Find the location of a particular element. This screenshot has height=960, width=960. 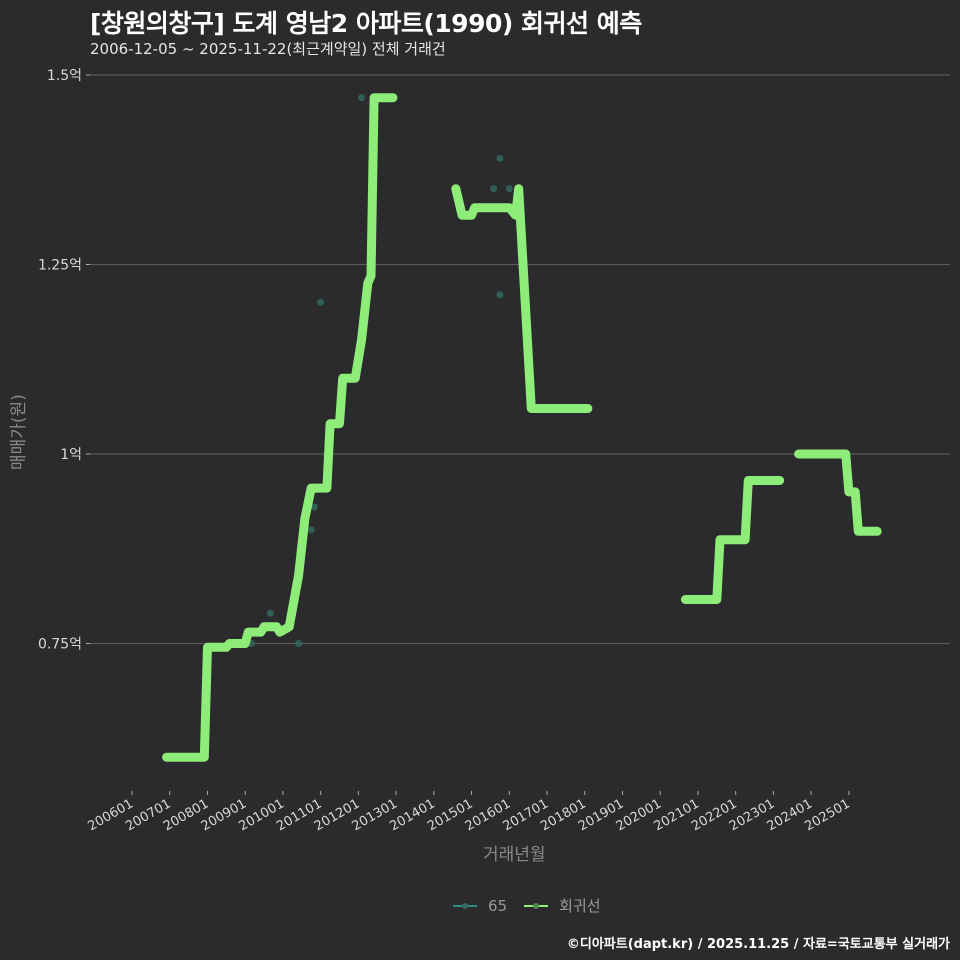

legend: 65 회귀선 is located at coordinates (530, 905).